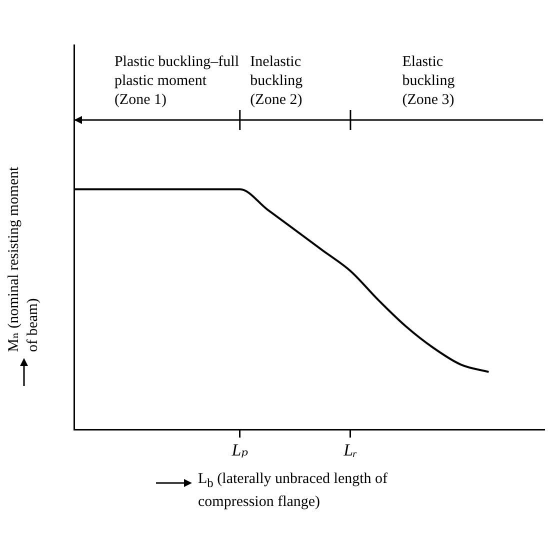 This screenshot has width=556, height=534. I want to click on text: Plastic buckling–full plastic moment (Zone 1), so click(177, 81).